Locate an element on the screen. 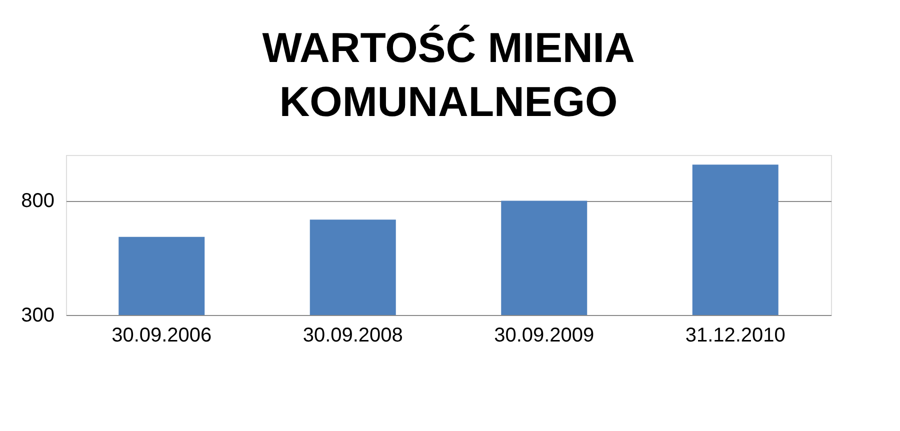 This screenshot has width=900, height=431. chart-title: WARTOŚĆ MIENIA KOMUNALNEGO is located at coordinates (448, 74).